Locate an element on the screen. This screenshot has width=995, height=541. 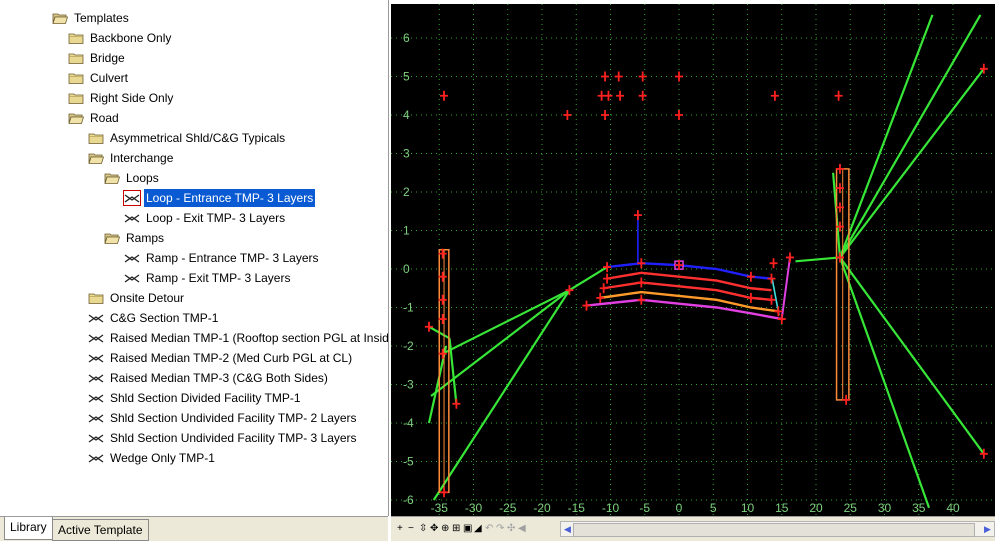
y-tick-label: -6 is located at coordinates (408, 500).